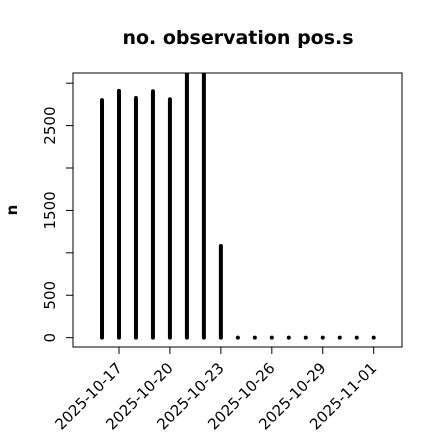  I want to click on y-tick-label: 2500, so click(50, 126).